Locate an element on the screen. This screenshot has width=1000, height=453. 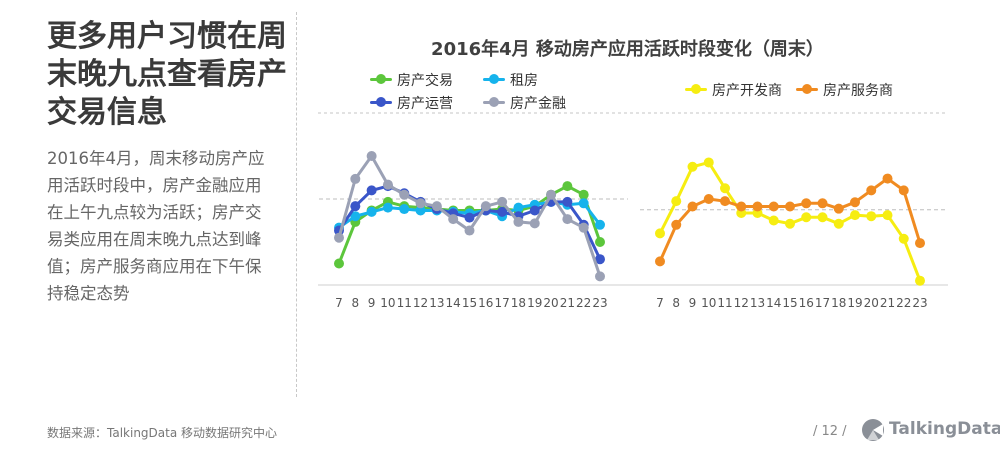
page-number: / 12 / is located at coordinates (830, 431).